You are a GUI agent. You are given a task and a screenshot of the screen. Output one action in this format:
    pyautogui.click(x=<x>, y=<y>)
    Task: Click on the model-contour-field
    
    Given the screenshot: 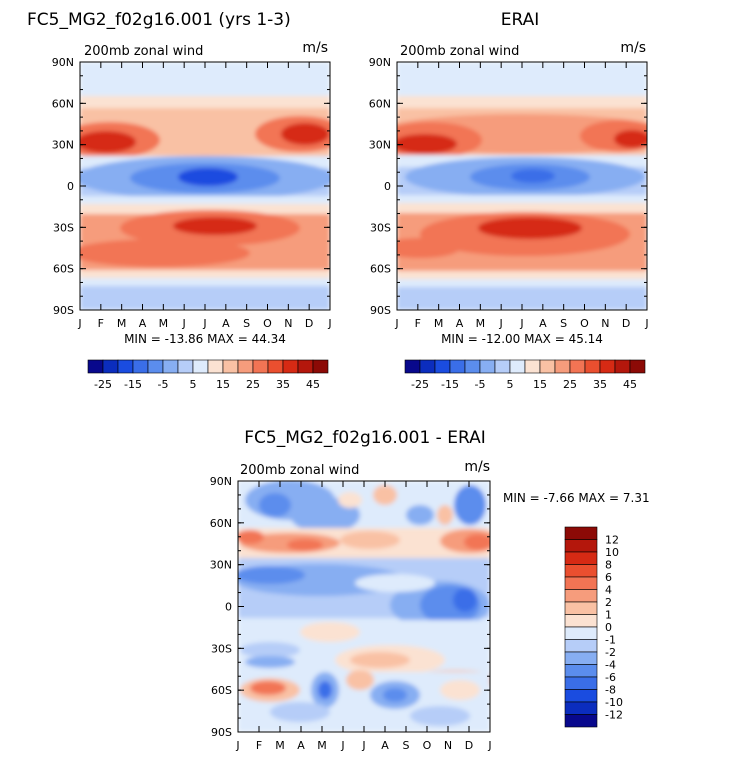 What is the action you would take?
    pyautogui.click(x=205, y=186)
    